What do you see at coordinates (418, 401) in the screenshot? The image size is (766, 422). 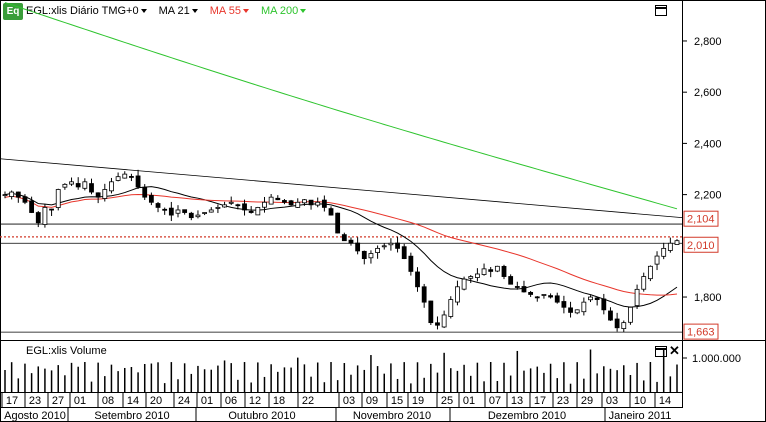 I see `day-label: 19` at bounding box center [418, 401].